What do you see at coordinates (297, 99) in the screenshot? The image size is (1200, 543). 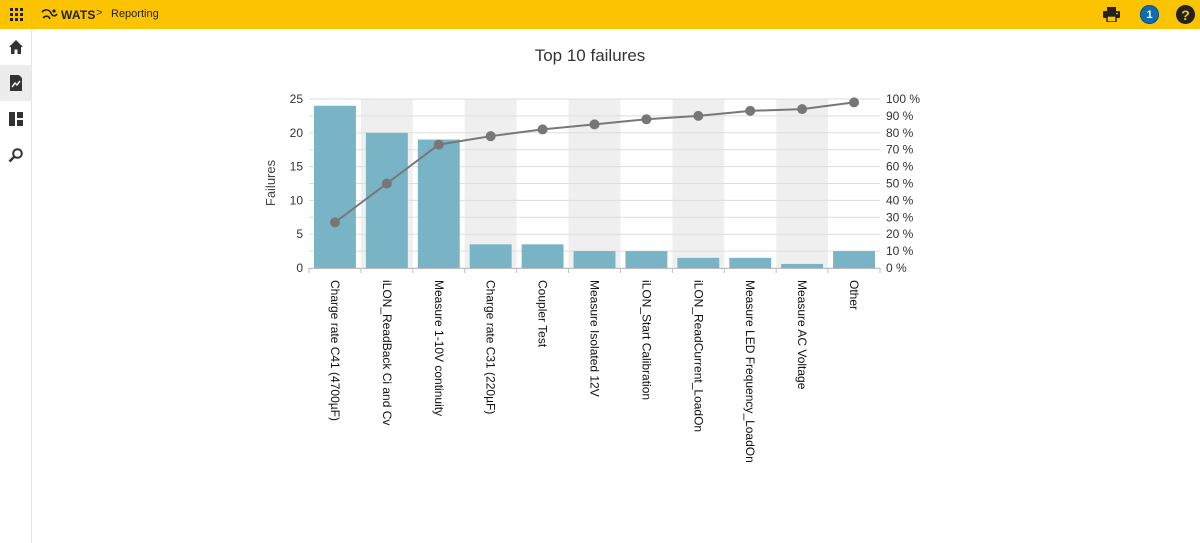 I see `y-tick-label: 25` at bounding box center [297, 99].